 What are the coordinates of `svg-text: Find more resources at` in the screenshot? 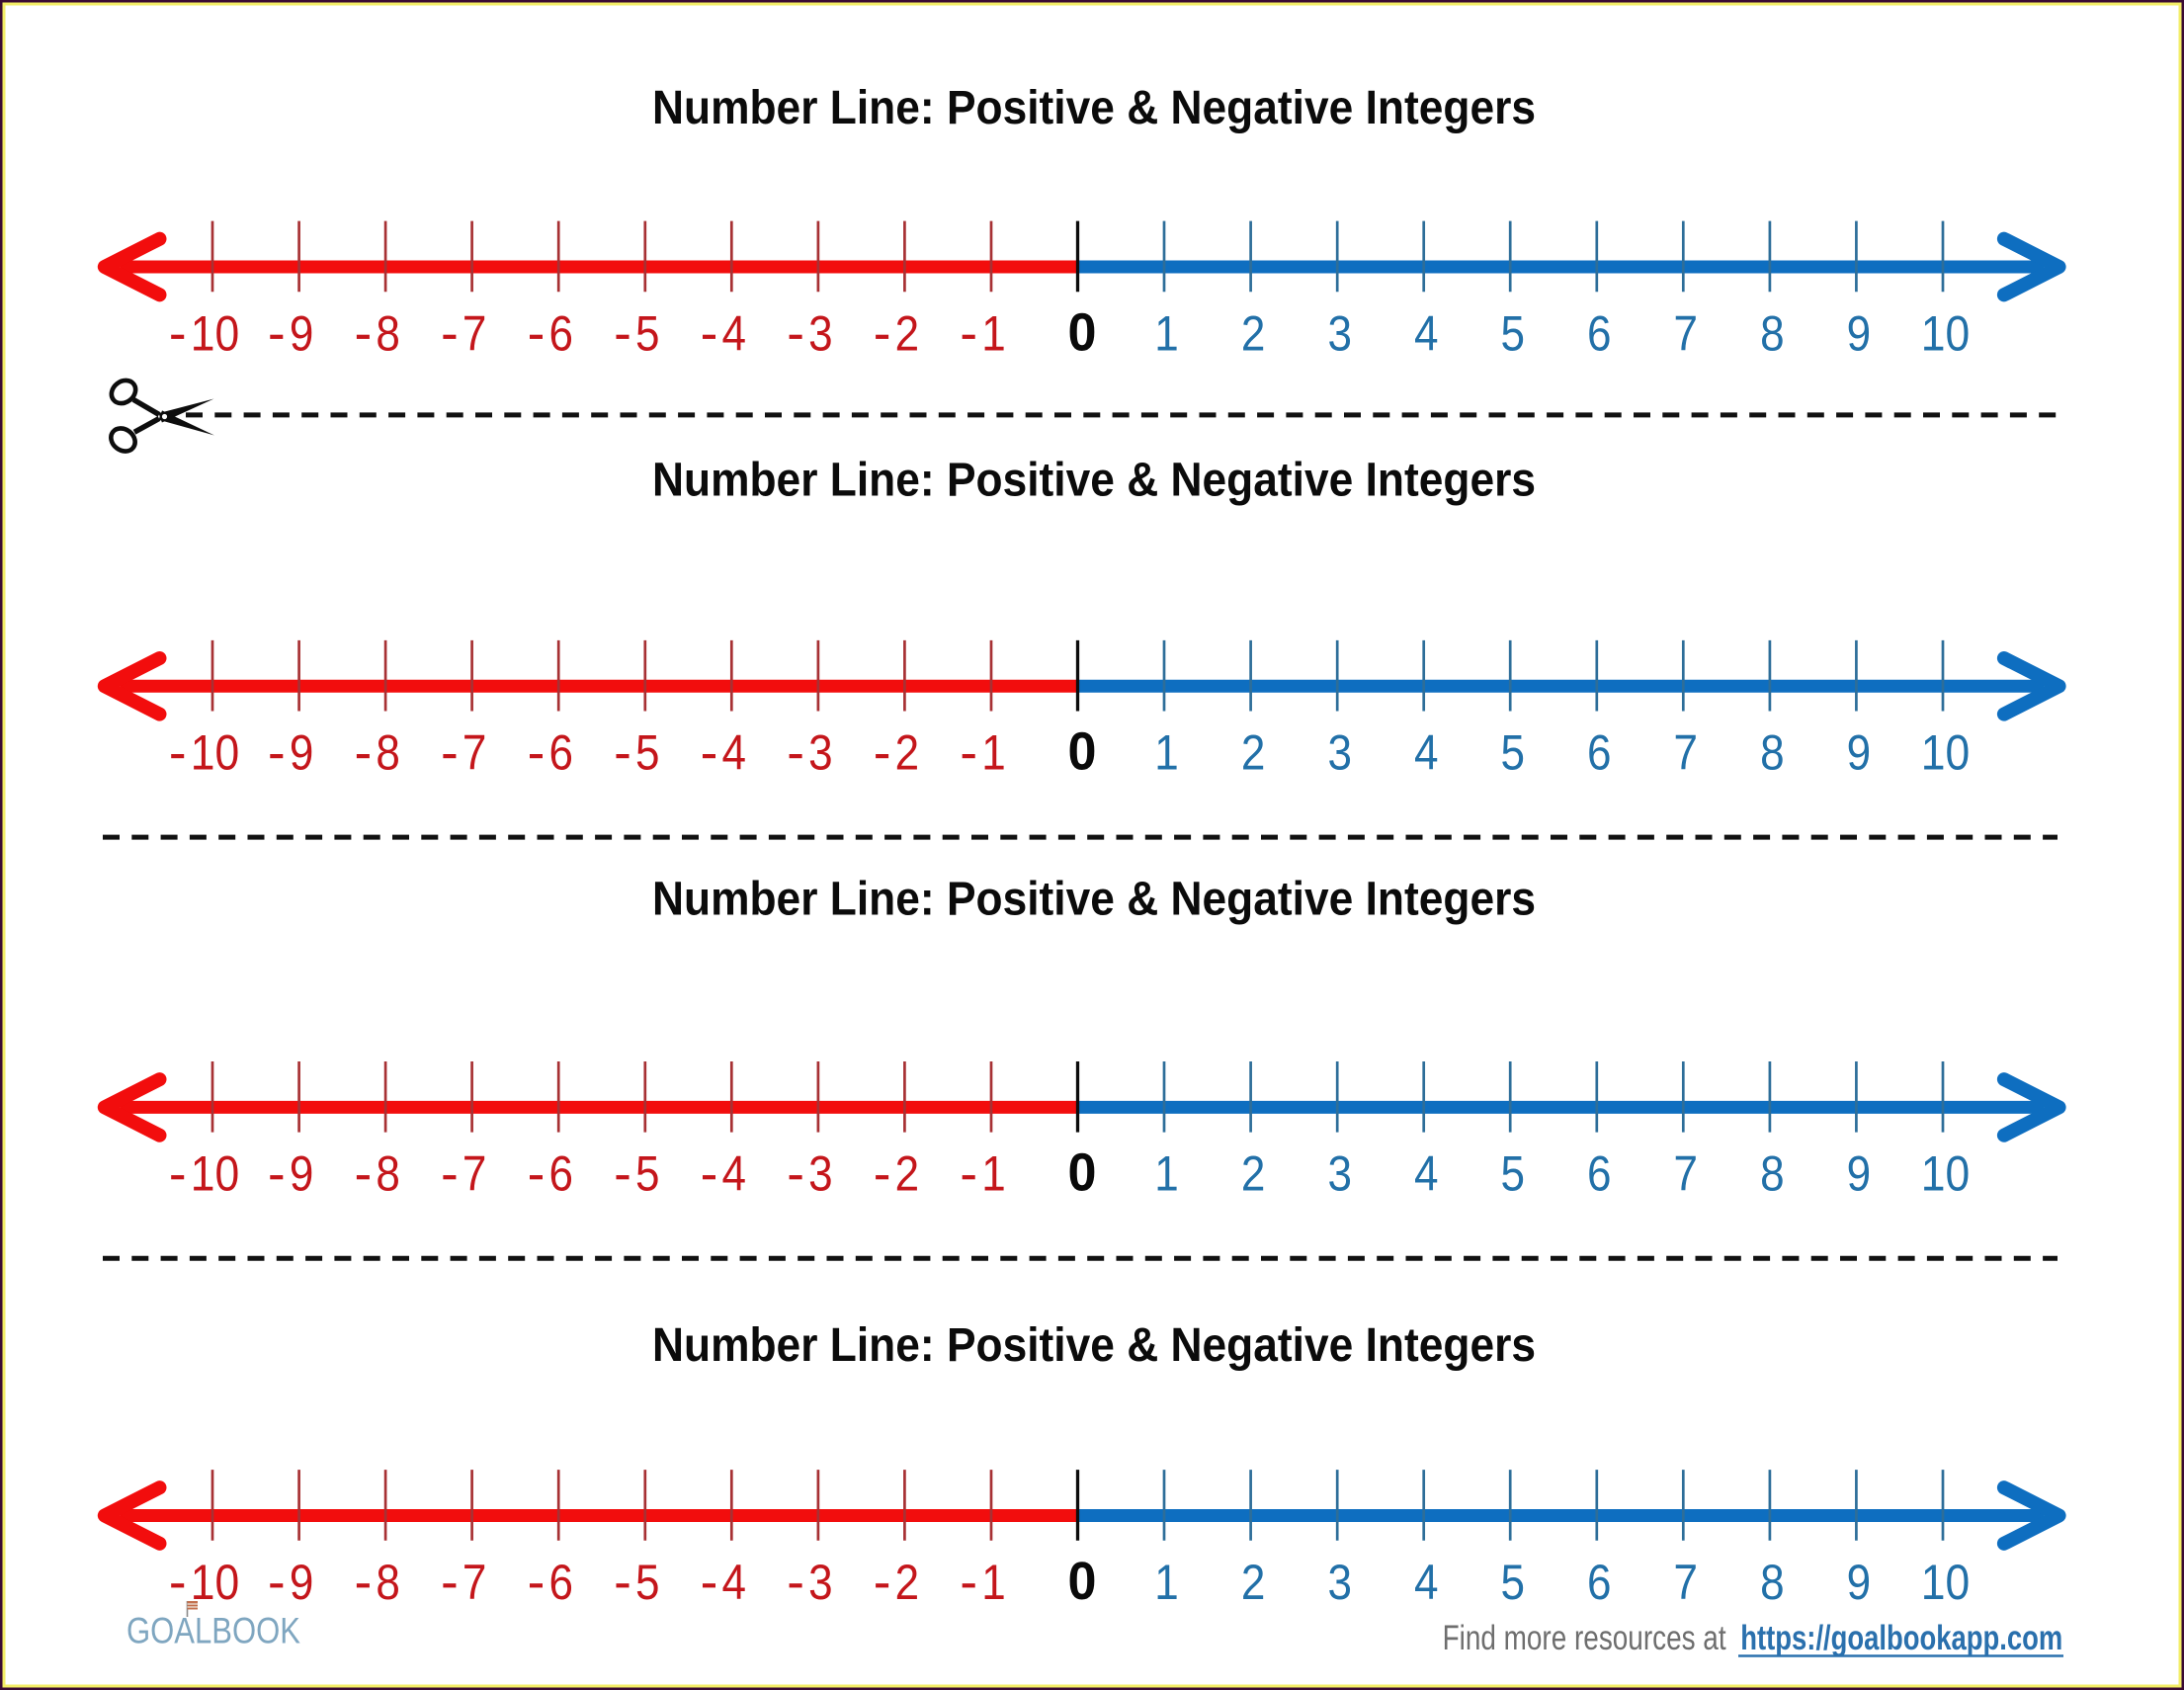 It's located at (1584, 1637).